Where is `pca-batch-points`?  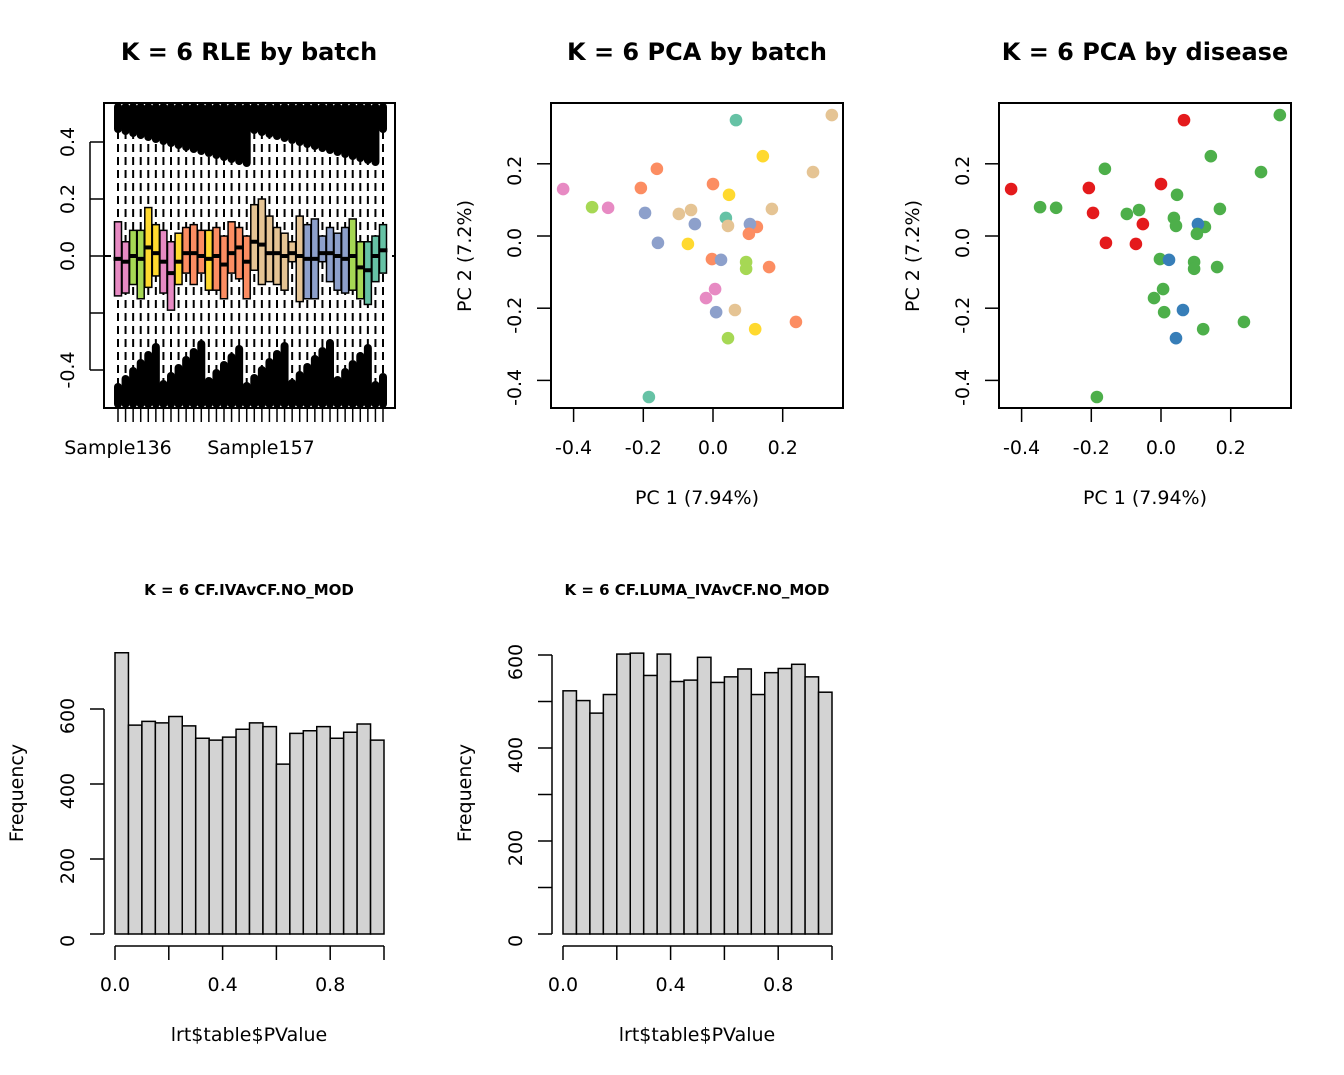
pca-batch-points is located at coordinates (697, 256).